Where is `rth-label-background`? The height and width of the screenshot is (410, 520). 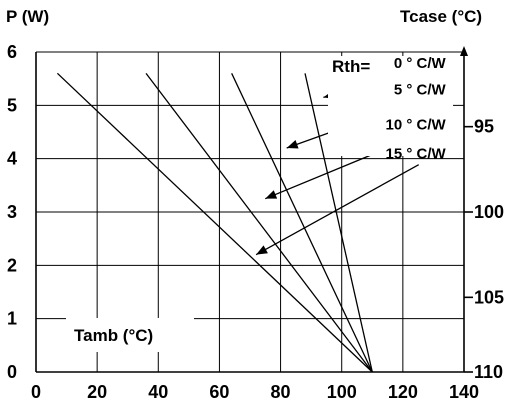 rth-label-background is located at coordinates (390, 106).